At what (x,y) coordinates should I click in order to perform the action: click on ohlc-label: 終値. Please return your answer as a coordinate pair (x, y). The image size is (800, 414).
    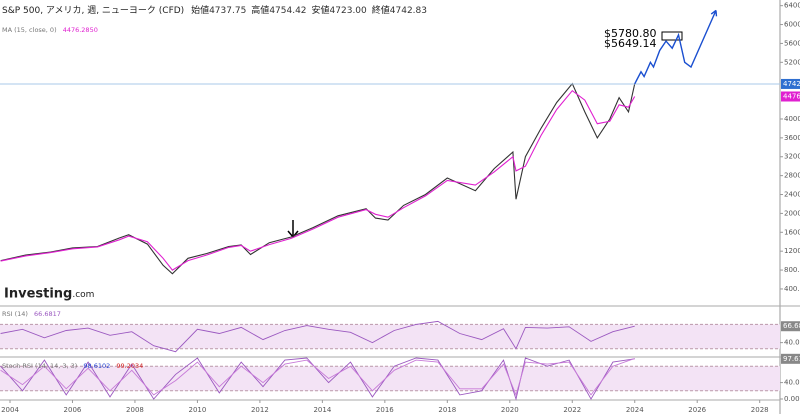
    Looking at the image, I should click on (380, 11).